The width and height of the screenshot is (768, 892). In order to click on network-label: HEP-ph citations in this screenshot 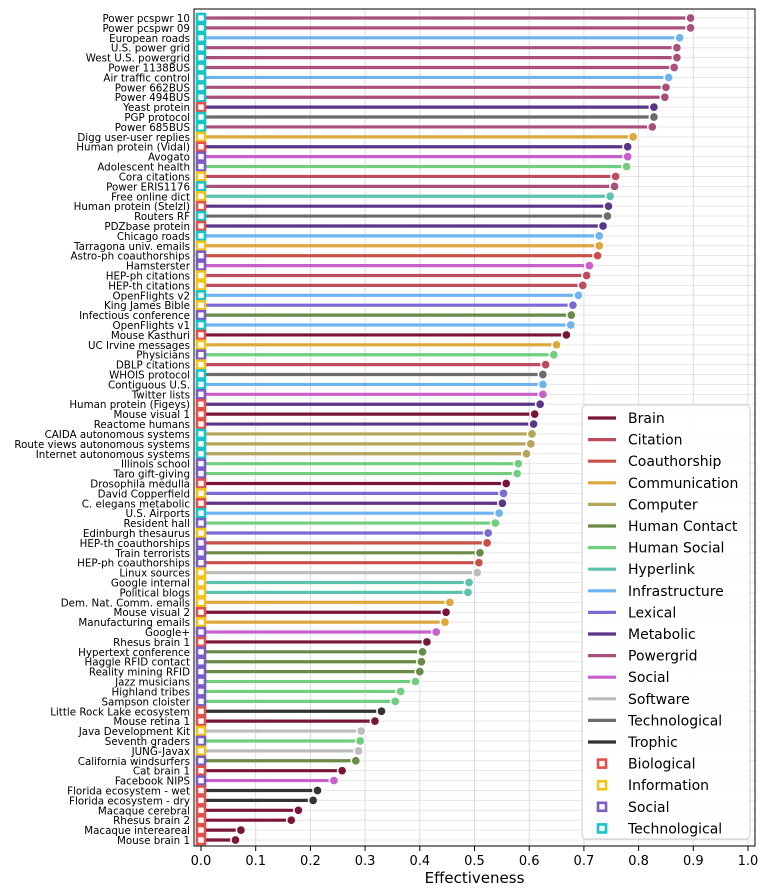, I will do `click(148, 276)`.